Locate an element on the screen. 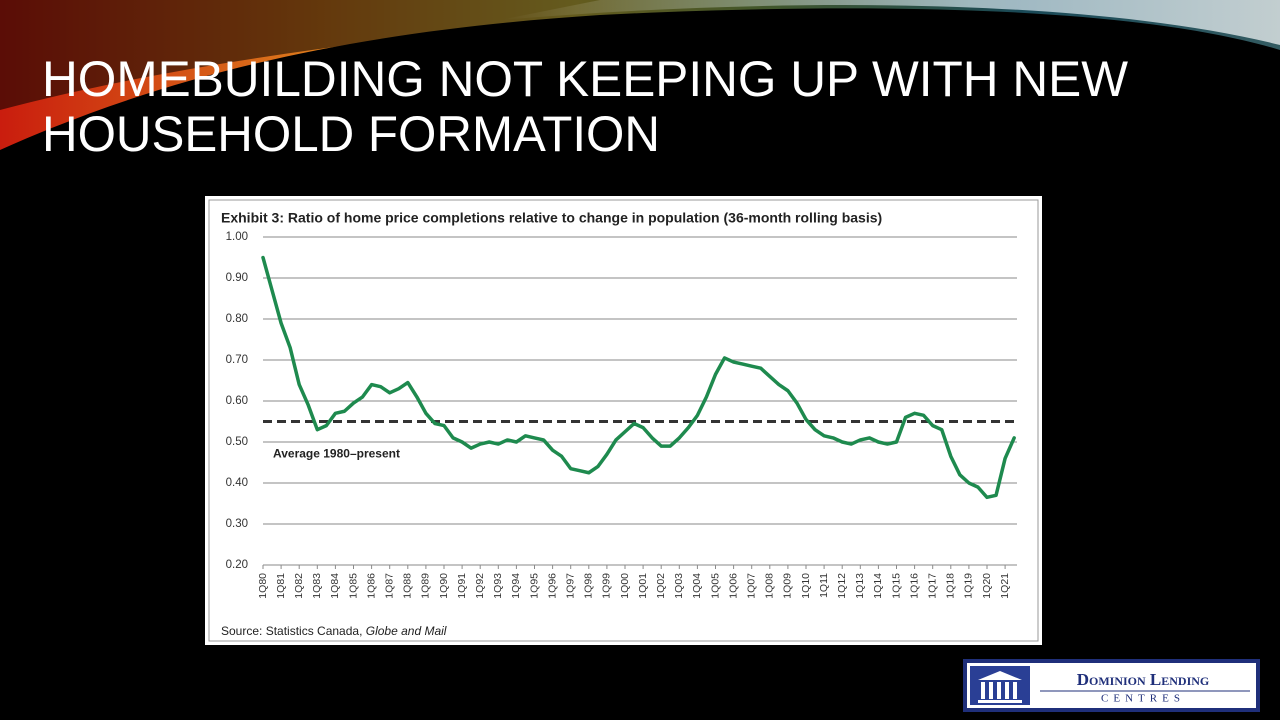 The height and width of the screenshot is (720, 1280). x-tick-label: 1Q82 is located at coordinates (299, 586).